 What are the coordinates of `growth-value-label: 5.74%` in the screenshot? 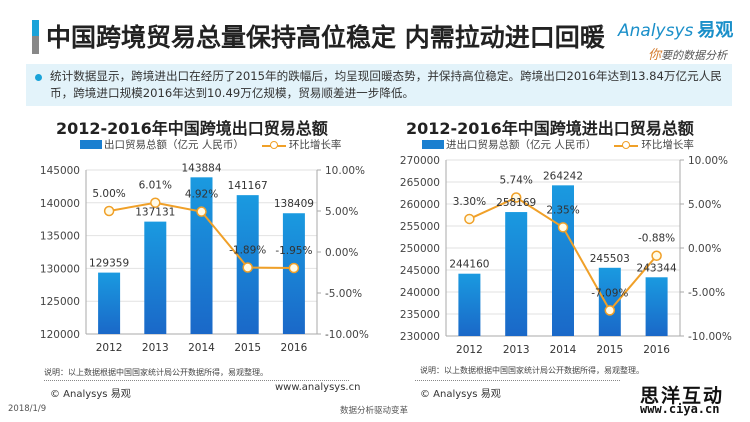 It's located at (516, 180).